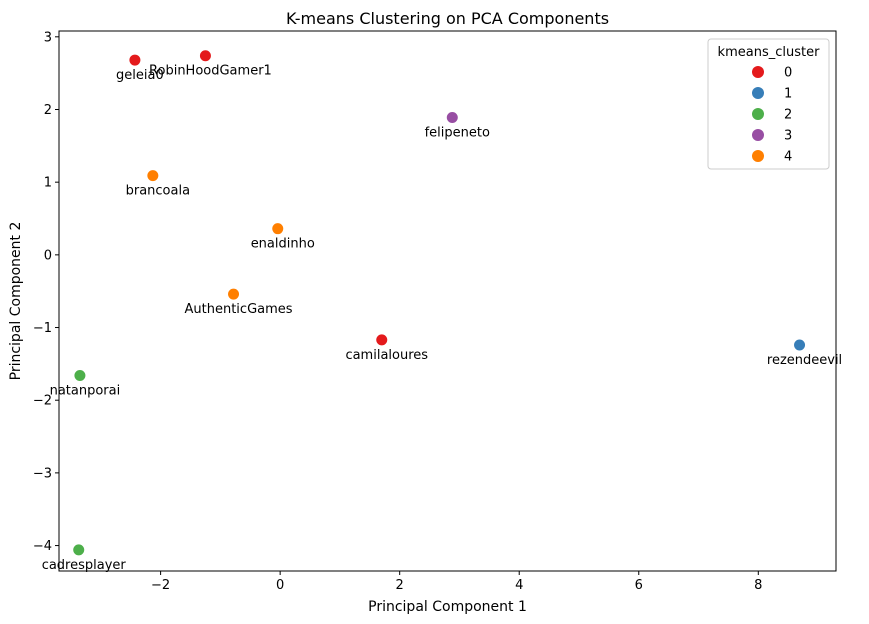 This screenshot has width=869, height=624. I want to click on x-tick-label: −2, so click(160, 585).